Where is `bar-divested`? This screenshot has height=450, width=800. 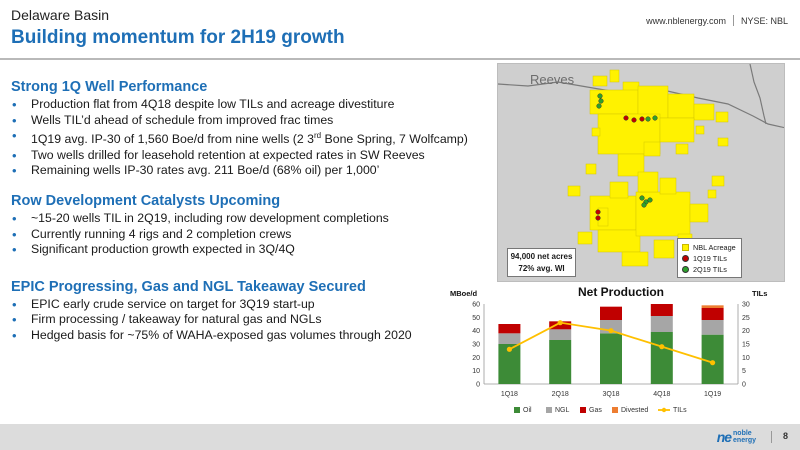 bar-divested is located at coordinates (712, 306).